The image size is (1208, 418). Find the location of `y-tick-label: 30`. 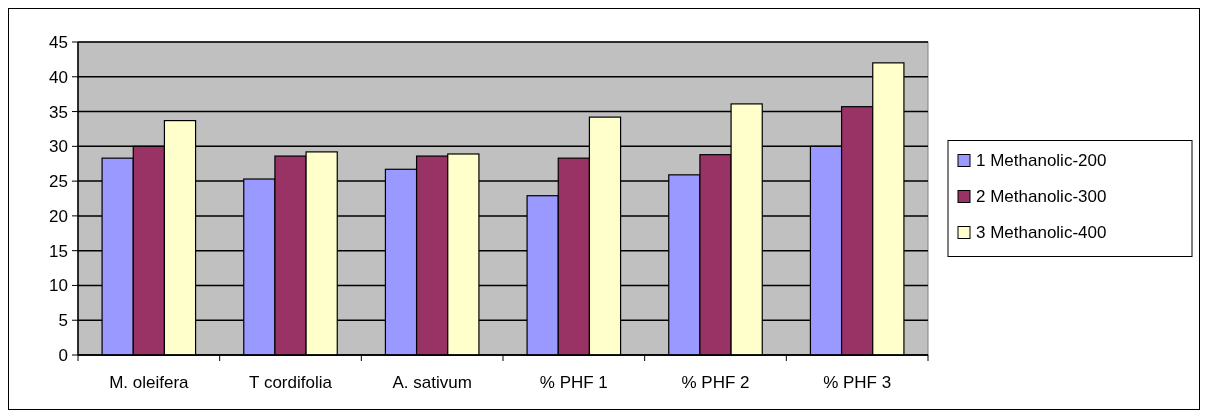

y-tick-label: 30 is located at coordinates (58, 147).